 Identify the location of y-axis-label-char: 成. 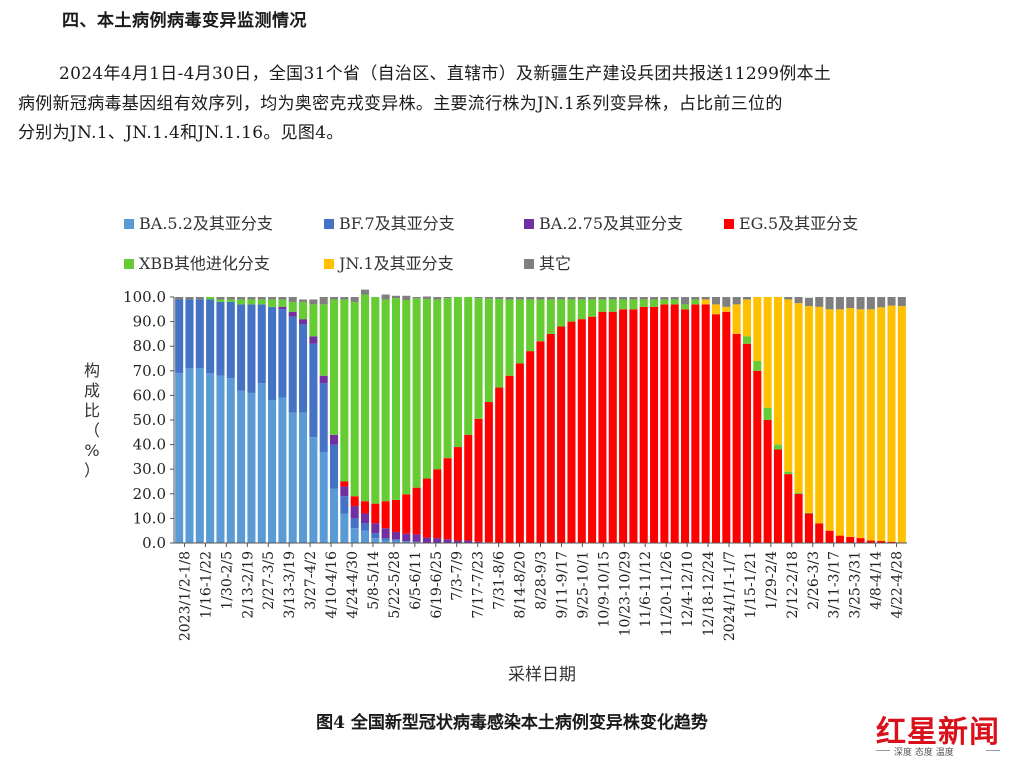
(92, 390).